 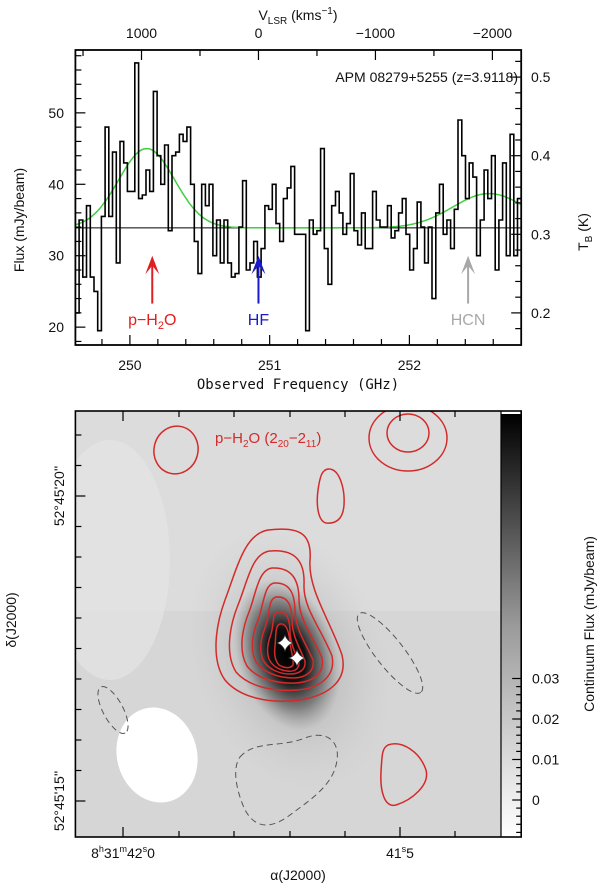 I want to click on source-markers, so click(x=291, y=650).